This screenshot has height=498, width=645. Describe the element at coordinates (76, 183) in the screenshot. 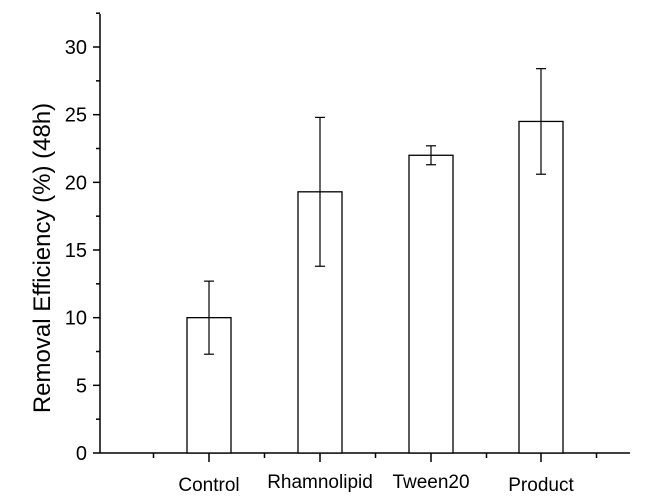

I see `y-tick-label: 20` at that location.